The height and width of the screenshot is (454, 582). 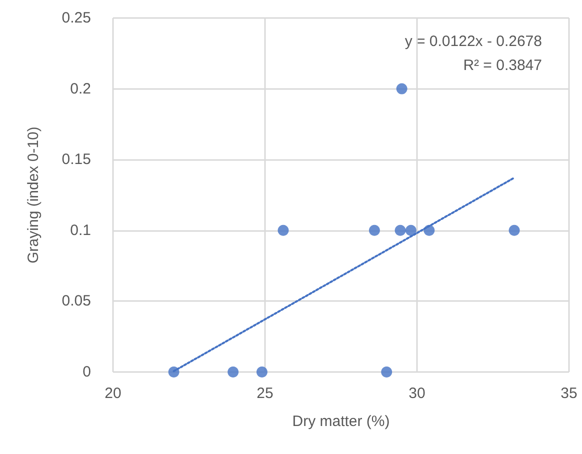 I want to click on y-tick-label: 0.2, so click(x=80, y=89).